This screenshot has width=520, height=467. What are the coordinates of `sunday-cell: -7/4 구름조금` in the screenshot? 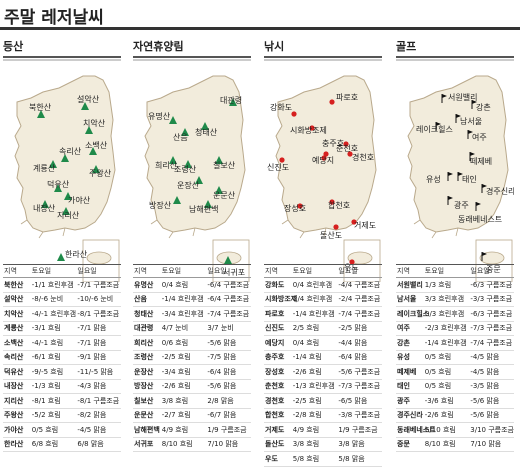 It's located at (228, 313).